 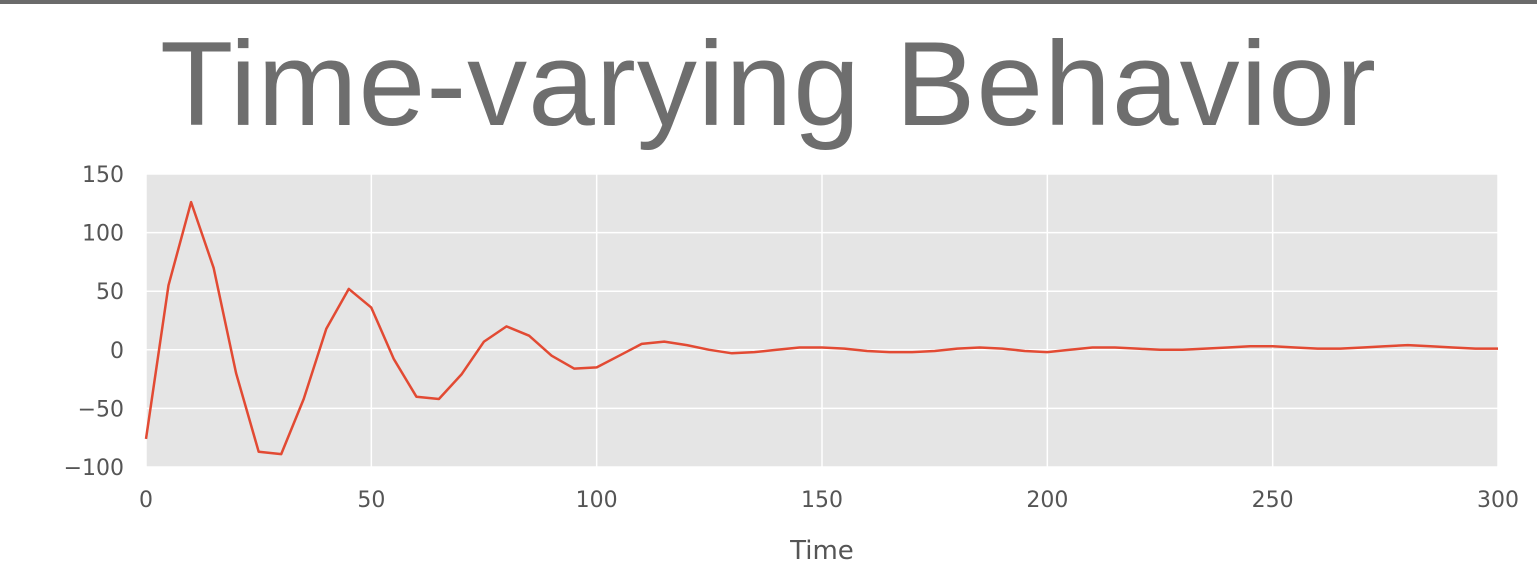 What do you see at coordinates (103, 175) in the screenshot?
I see `y-tick-label: 150` at bounding box center [103, 175].